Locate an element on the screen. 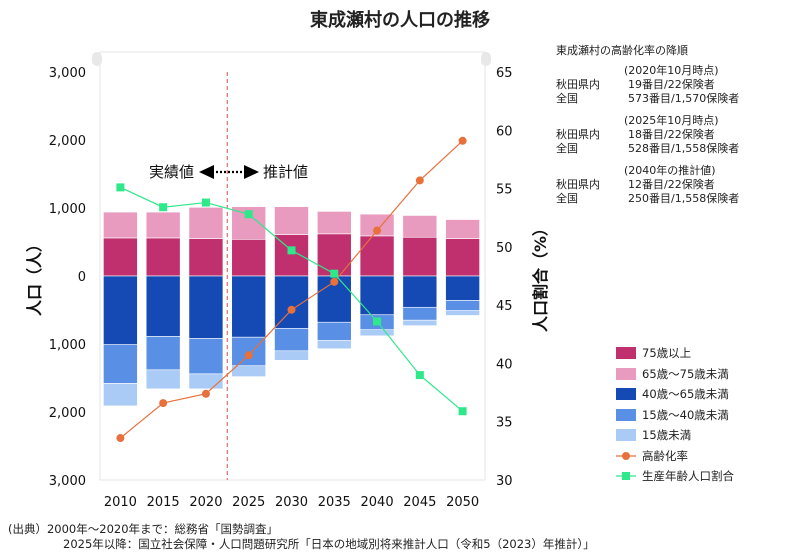  y-tick-label: 0 is located at coordinates (82, 277).